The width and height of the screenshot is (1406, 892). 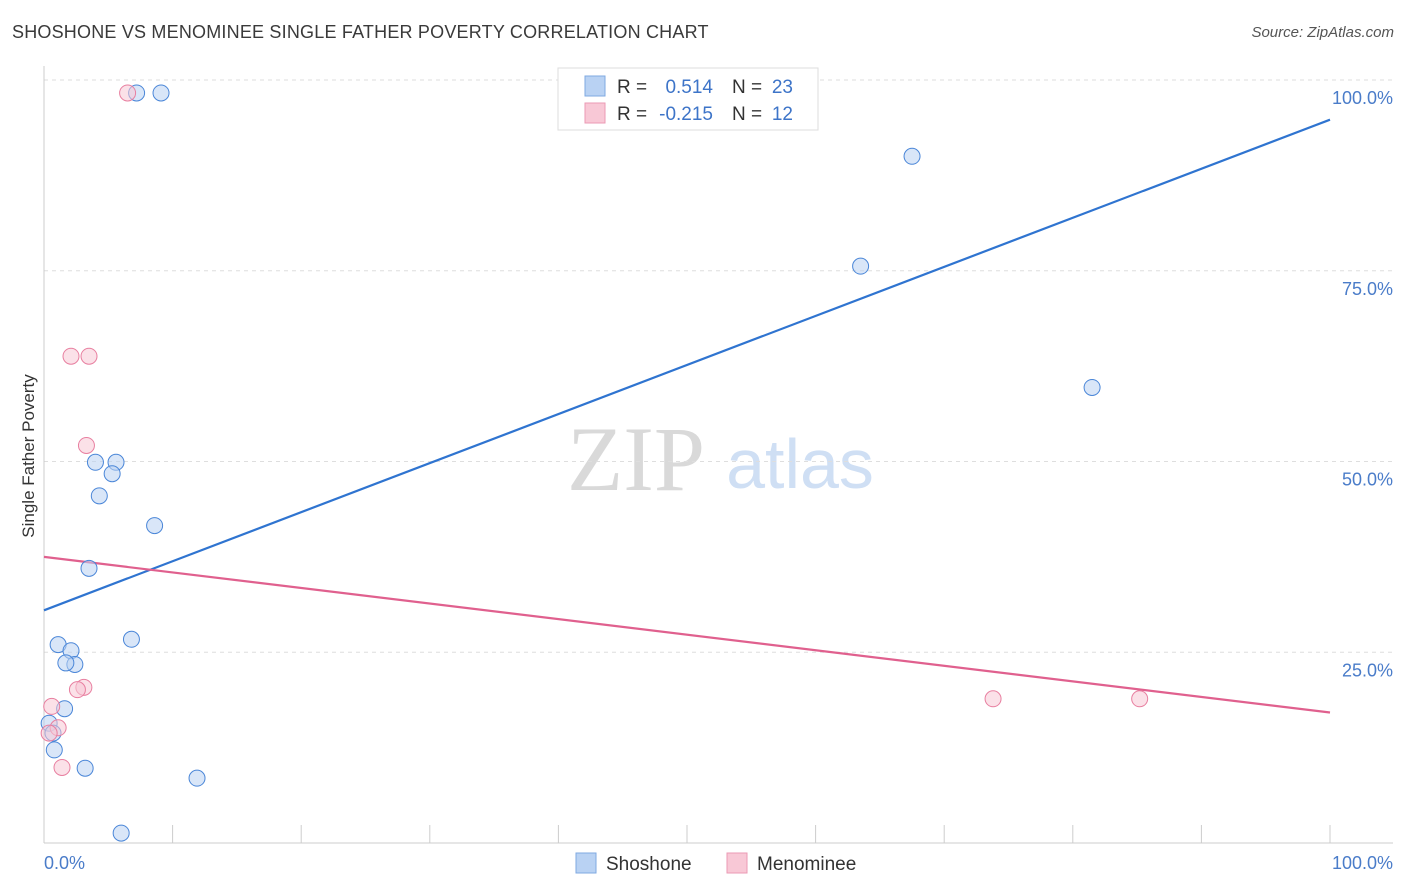 What do you see at coordinates (747, 114) in the screenshot?
I see `legend-n-label-2: N =` at bounding box center [747, 114].